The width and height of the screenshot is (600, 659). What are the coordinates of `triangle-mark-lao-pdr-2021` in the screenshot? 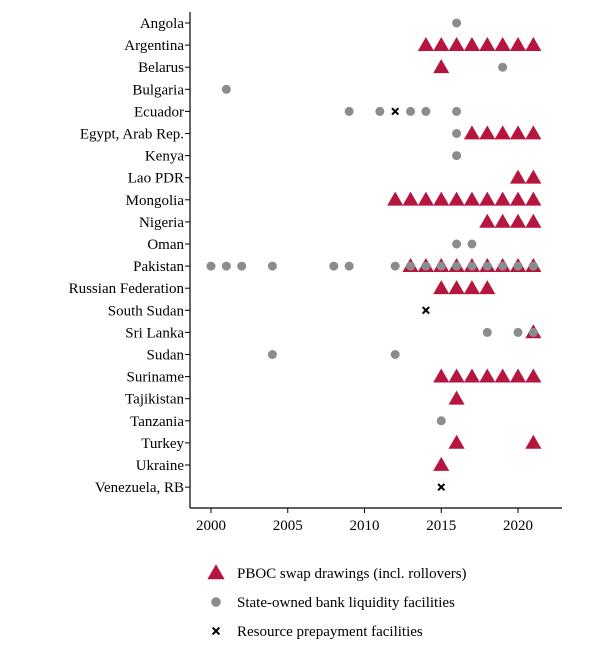 It's located at (533, 176).